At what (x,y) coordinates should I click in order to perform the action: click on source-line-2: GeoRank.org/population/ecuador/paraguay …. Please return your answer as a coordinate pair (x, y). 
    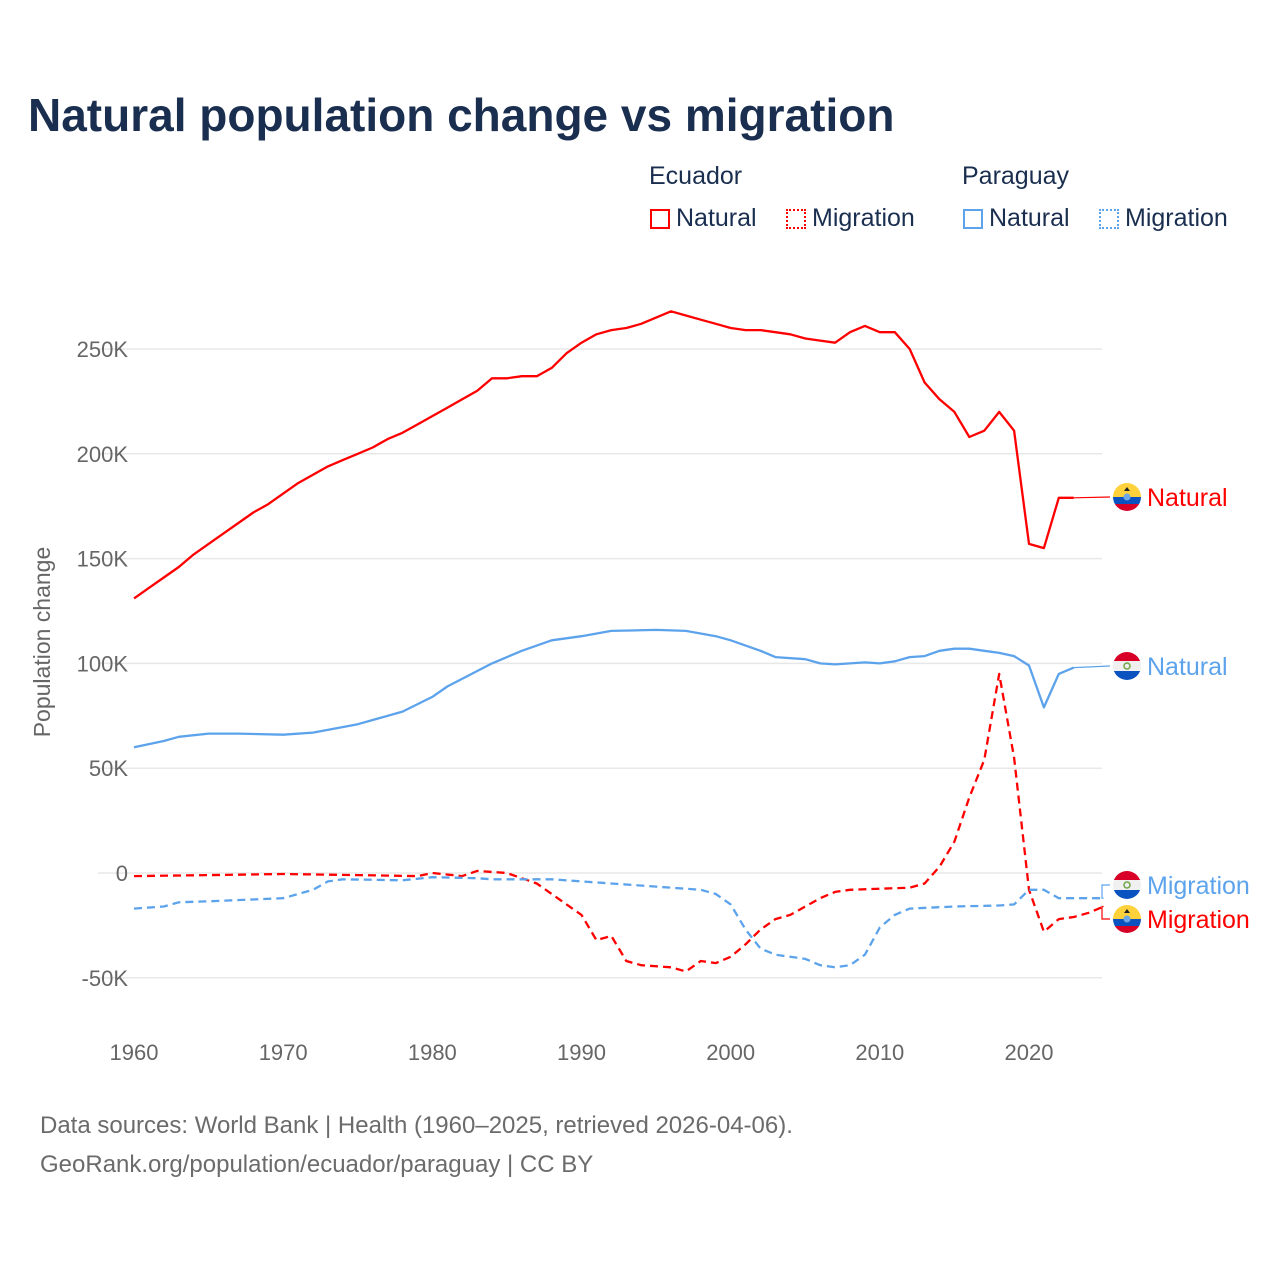
    Looking at the image, I should click on (317, 1164).